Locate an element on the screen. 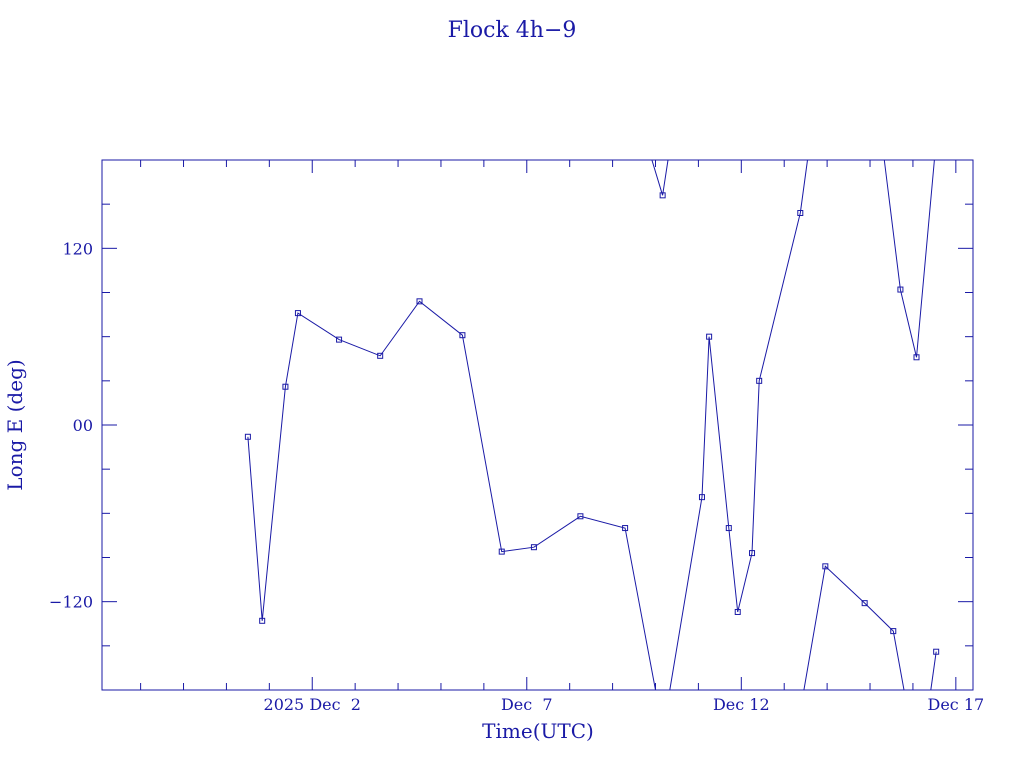 Image resolution: width=1024 pixels, height=768 pixels. y-tick-label: 120 is located at coordinates (77, 248).